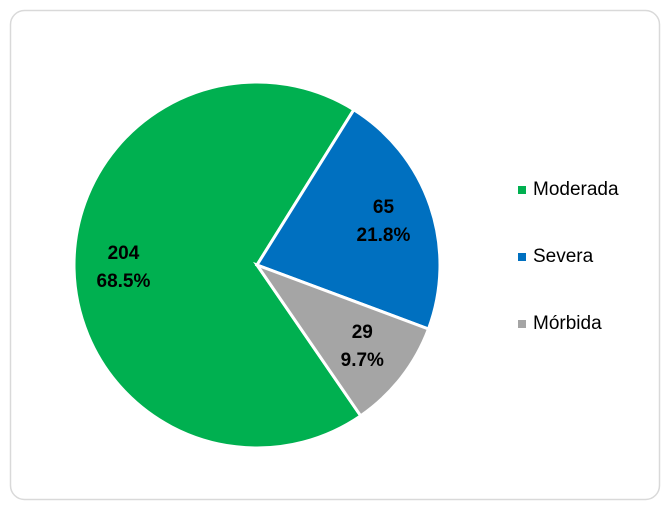  What do you see at coordinates (567, 323) in the screenshot?
I see `legend-label: Mórbida` at bounding box center [567, 323].